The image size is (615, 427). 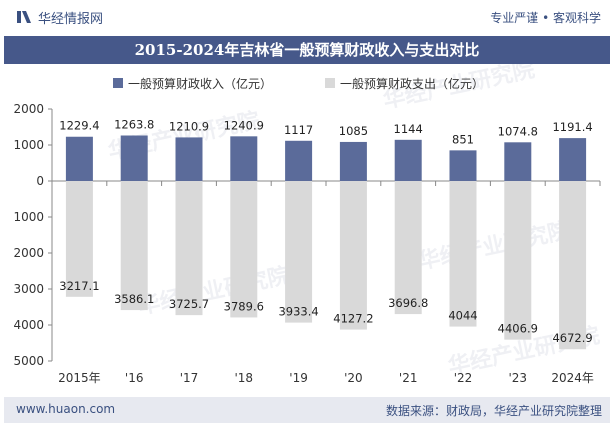 What do you see at coordinates (200, 83) in the screenshot?
I see `legend-label-income: 一般预算财政收入（亿元）` at bounding box center [200, 83].